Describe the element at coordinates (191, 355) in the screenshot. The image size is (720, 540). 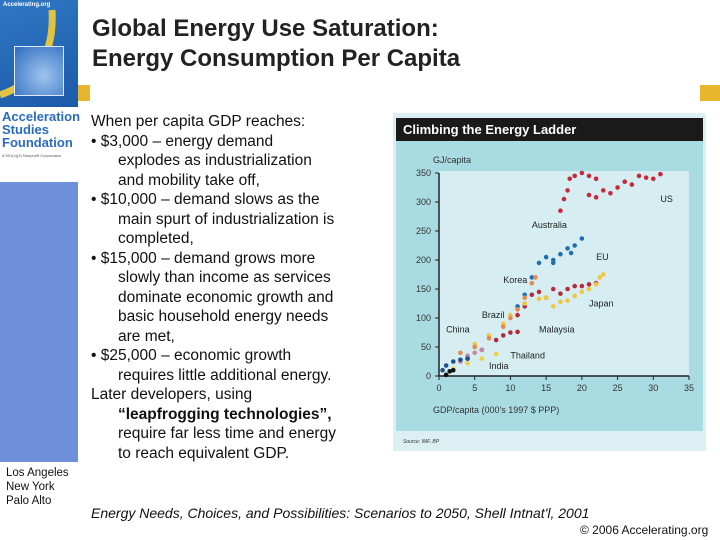
I see `bullet-item: • $25,000 – economic growth` at that location.